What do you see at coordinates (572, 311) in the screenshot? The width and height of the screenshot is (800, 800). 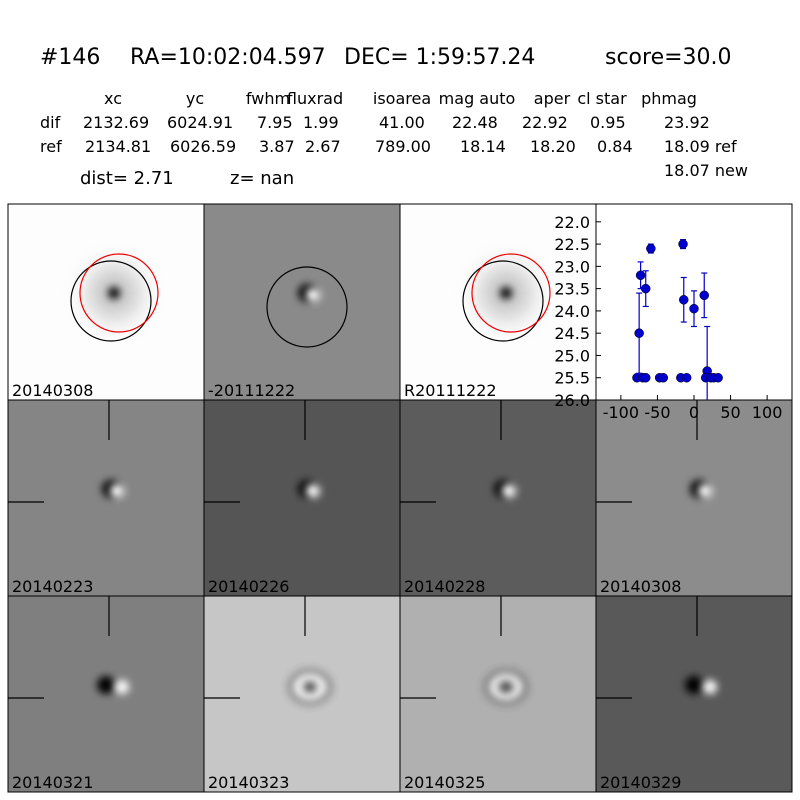 I see `y-tick-label: 24.0` at bounding box center [572, 311].